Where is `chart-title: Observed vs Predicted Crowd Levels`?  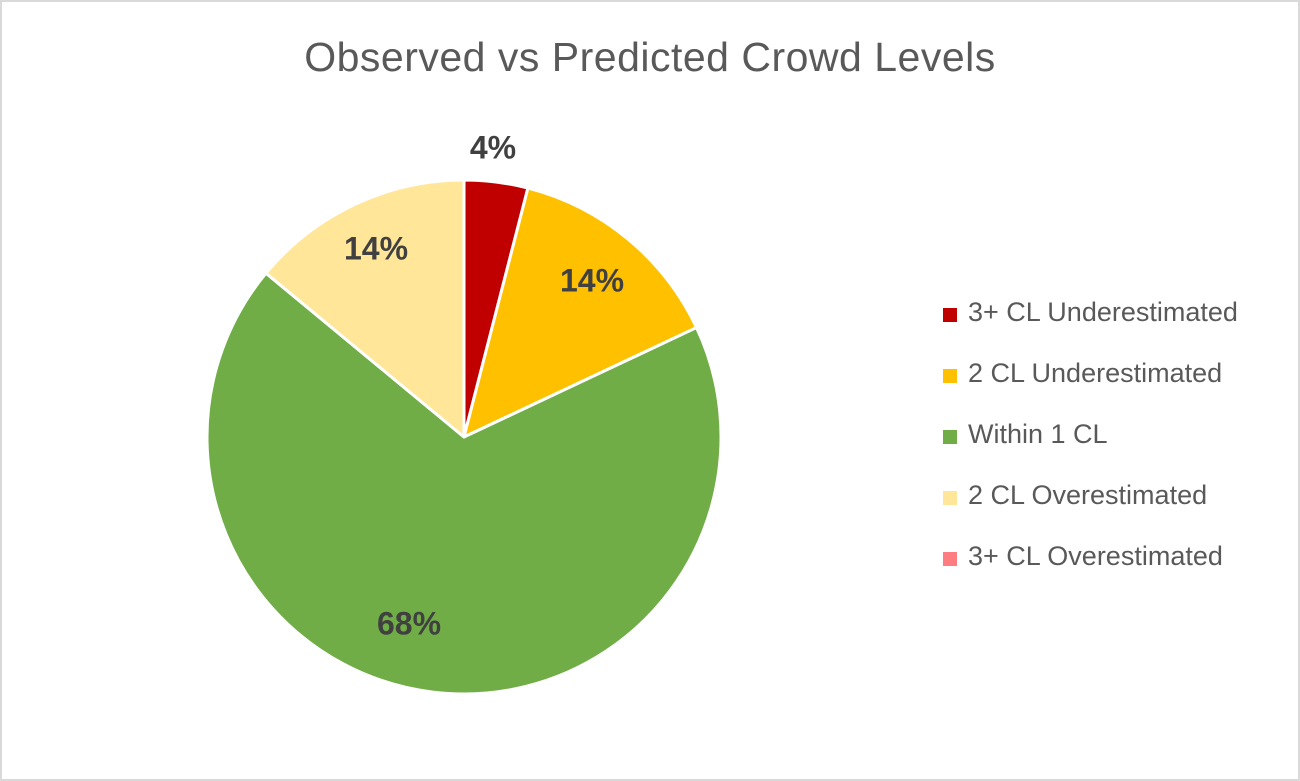 chart-title: Observed vs Predicted Crowd Levels is located at coordinates (650, 57).